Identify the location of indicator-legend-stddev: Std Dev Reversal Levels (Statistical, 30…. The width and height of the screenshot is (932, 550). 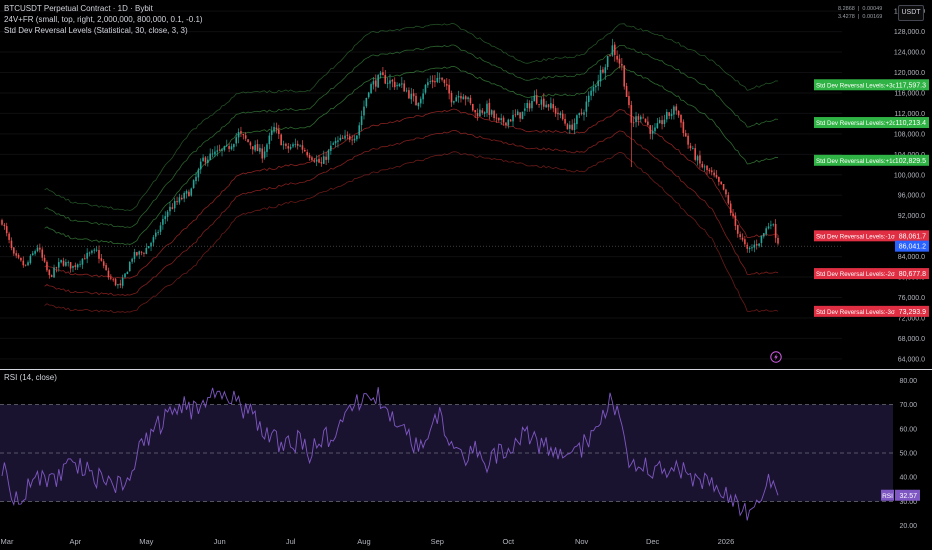
(96, 30).